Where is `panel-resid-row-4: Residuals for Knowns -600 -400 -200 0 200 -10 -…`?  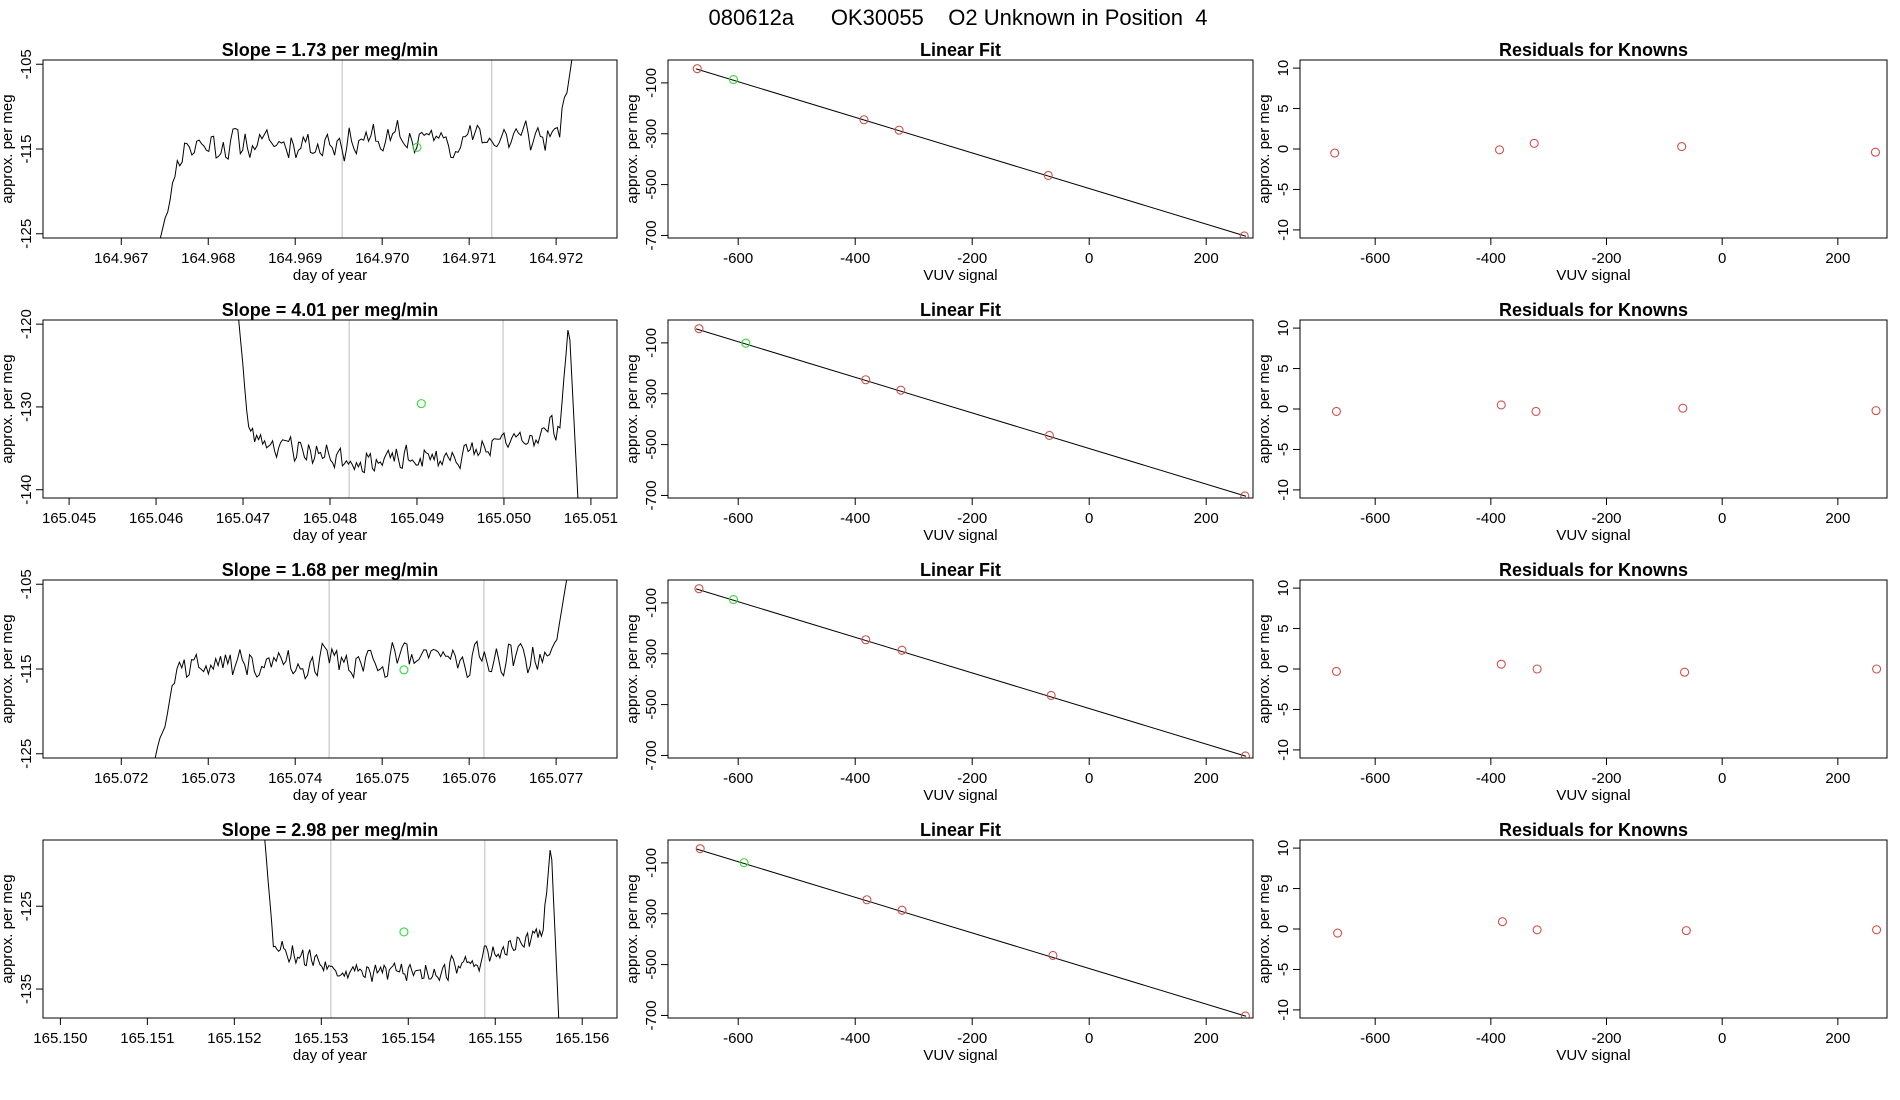 panel-resid-row-4: Residuals for Knowns -600 -400 -200 0 200 -10 -… is located at coordinates (1572, 942).